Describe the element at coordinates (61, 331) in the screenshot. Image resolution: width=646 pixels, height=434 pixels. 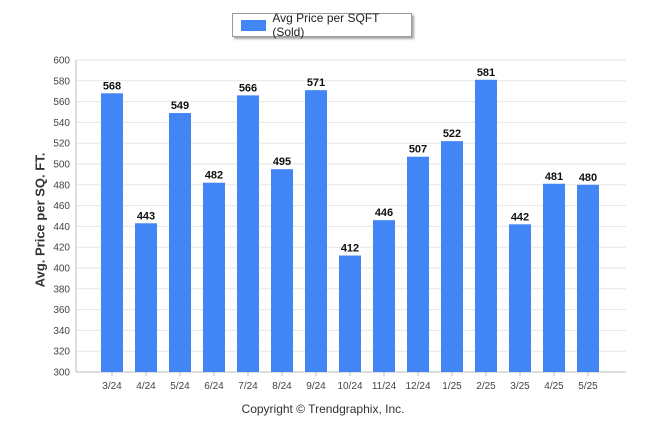
I see `y-tick-label: 340` at that location.